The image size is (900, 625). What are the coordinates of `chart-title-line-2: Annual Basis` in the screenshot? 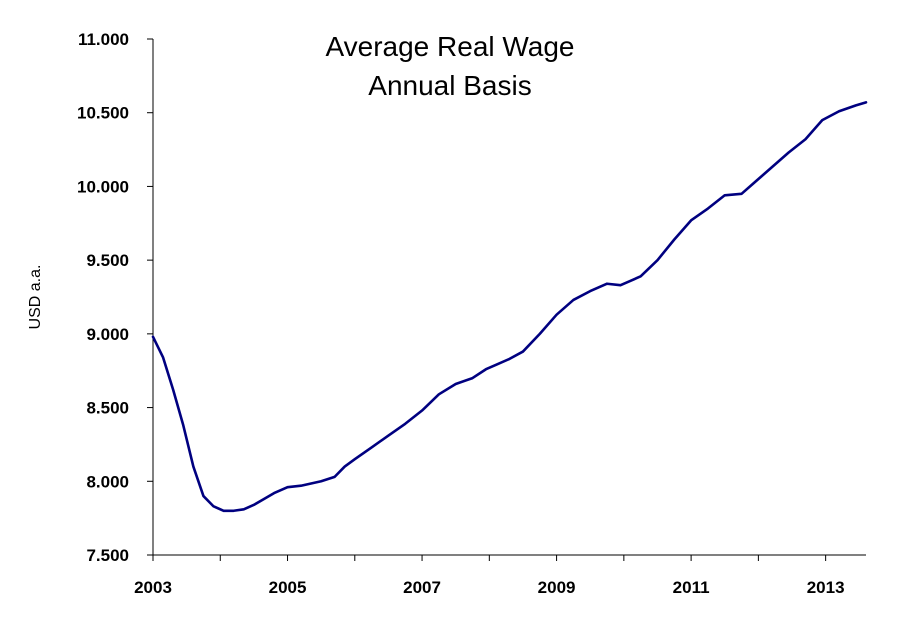 It's located at (449, 85).